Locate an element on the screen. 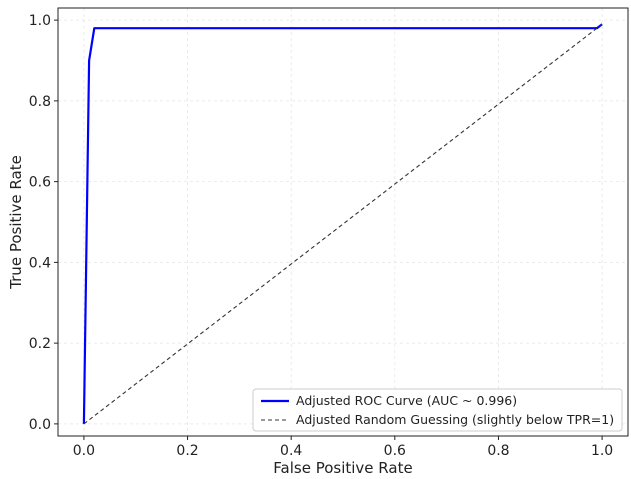 This screenshot has height=479, width=631. x-tick-label: 1.0 is located at coordinates (602, 451).